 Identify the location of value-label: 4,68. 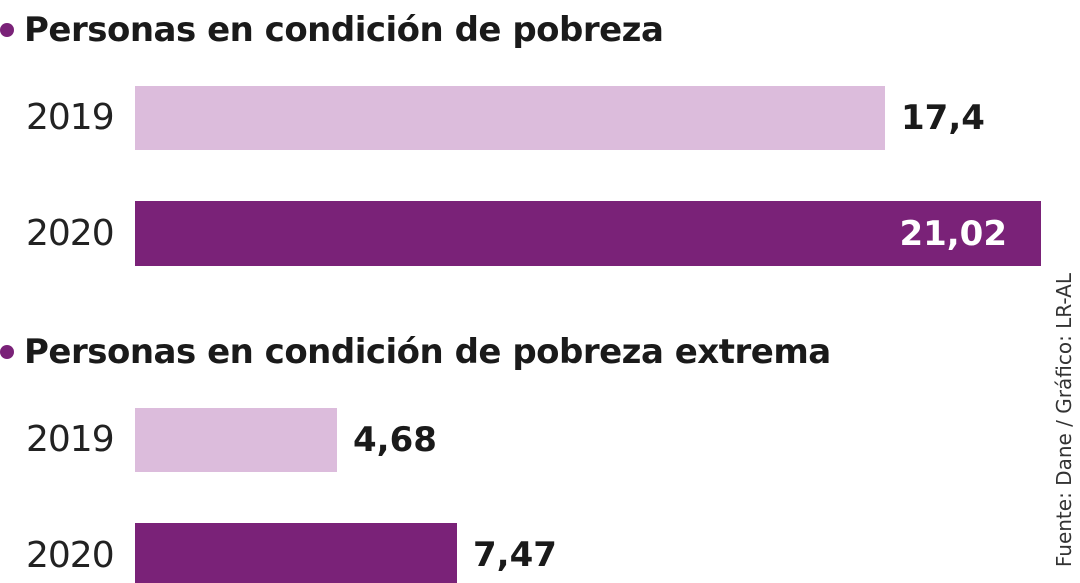
(395, 440).